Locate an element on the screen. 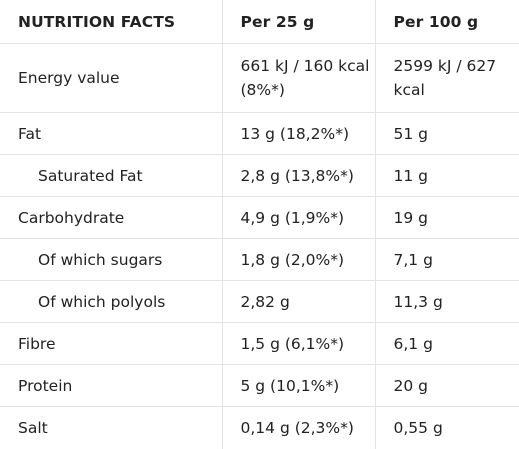  header-row: NUTRITION FACTS Per 25 g Per 100 g is located at coordinates (259, 22).